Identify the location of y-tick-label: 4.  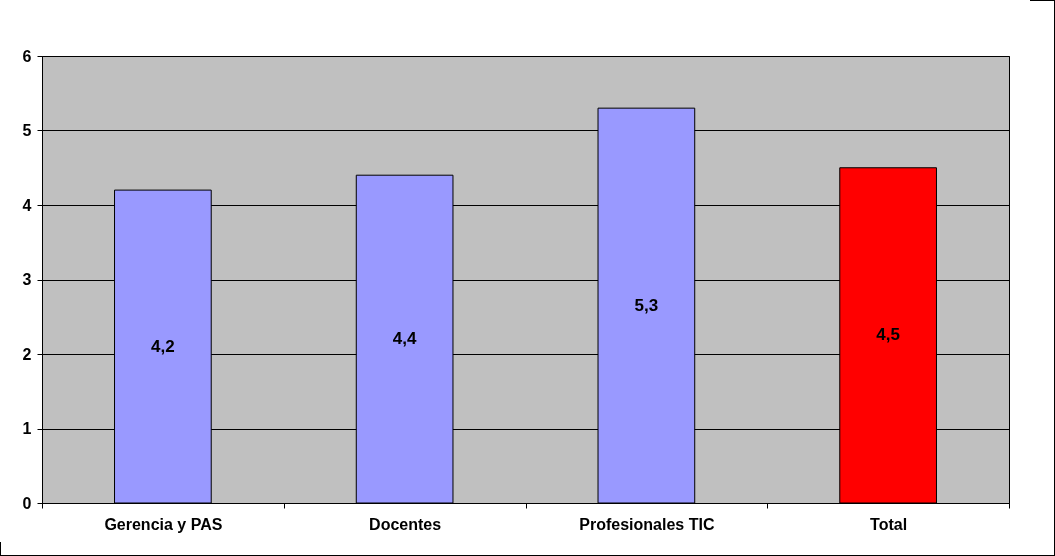
(27, 205).